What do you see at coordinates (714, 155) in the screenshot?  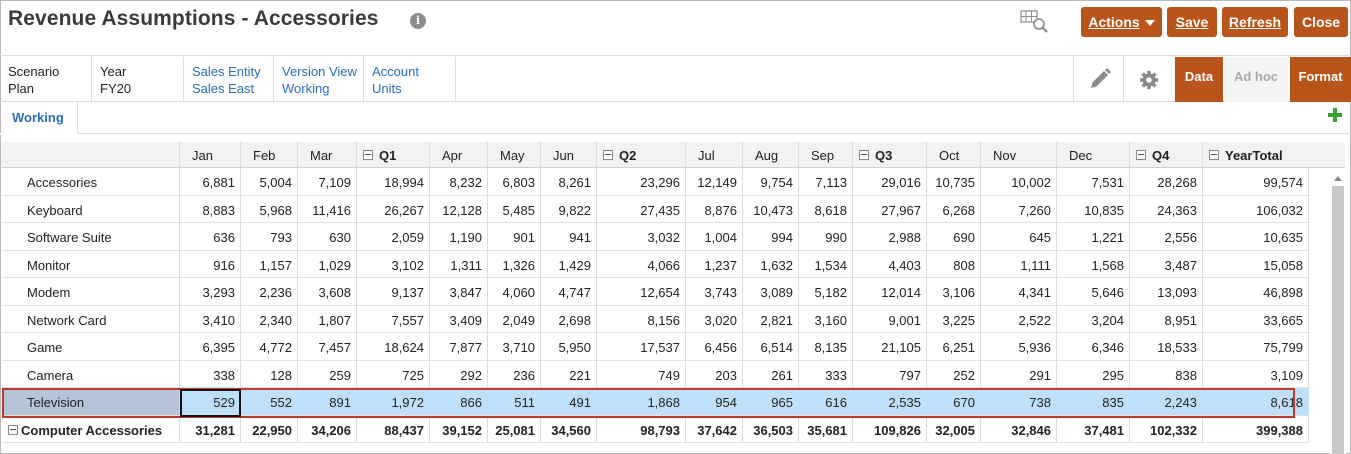 I see `column-header: Jul` at bounding box center [714, 155].